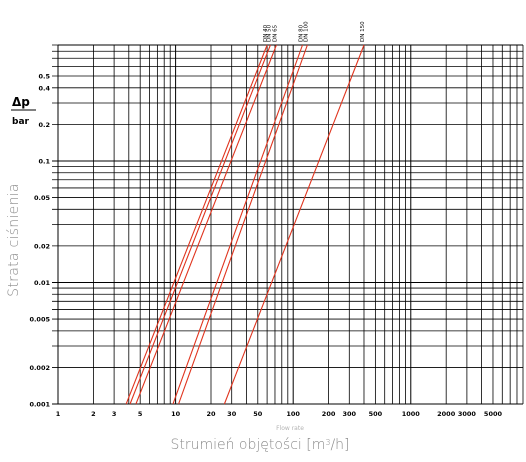  I want to click on y-tick-label: 0.2, so click(44, 125).